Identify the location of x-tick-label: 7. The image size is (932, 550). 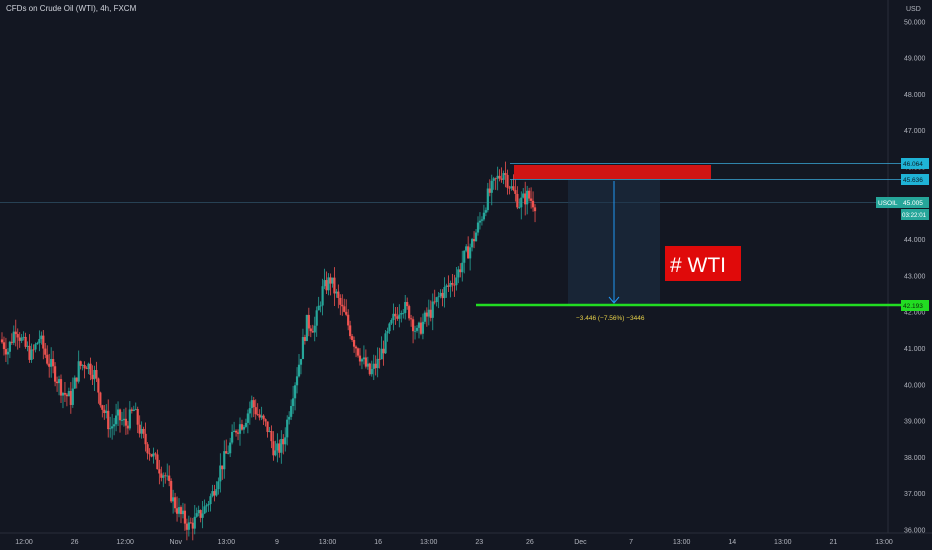
(631, 542).